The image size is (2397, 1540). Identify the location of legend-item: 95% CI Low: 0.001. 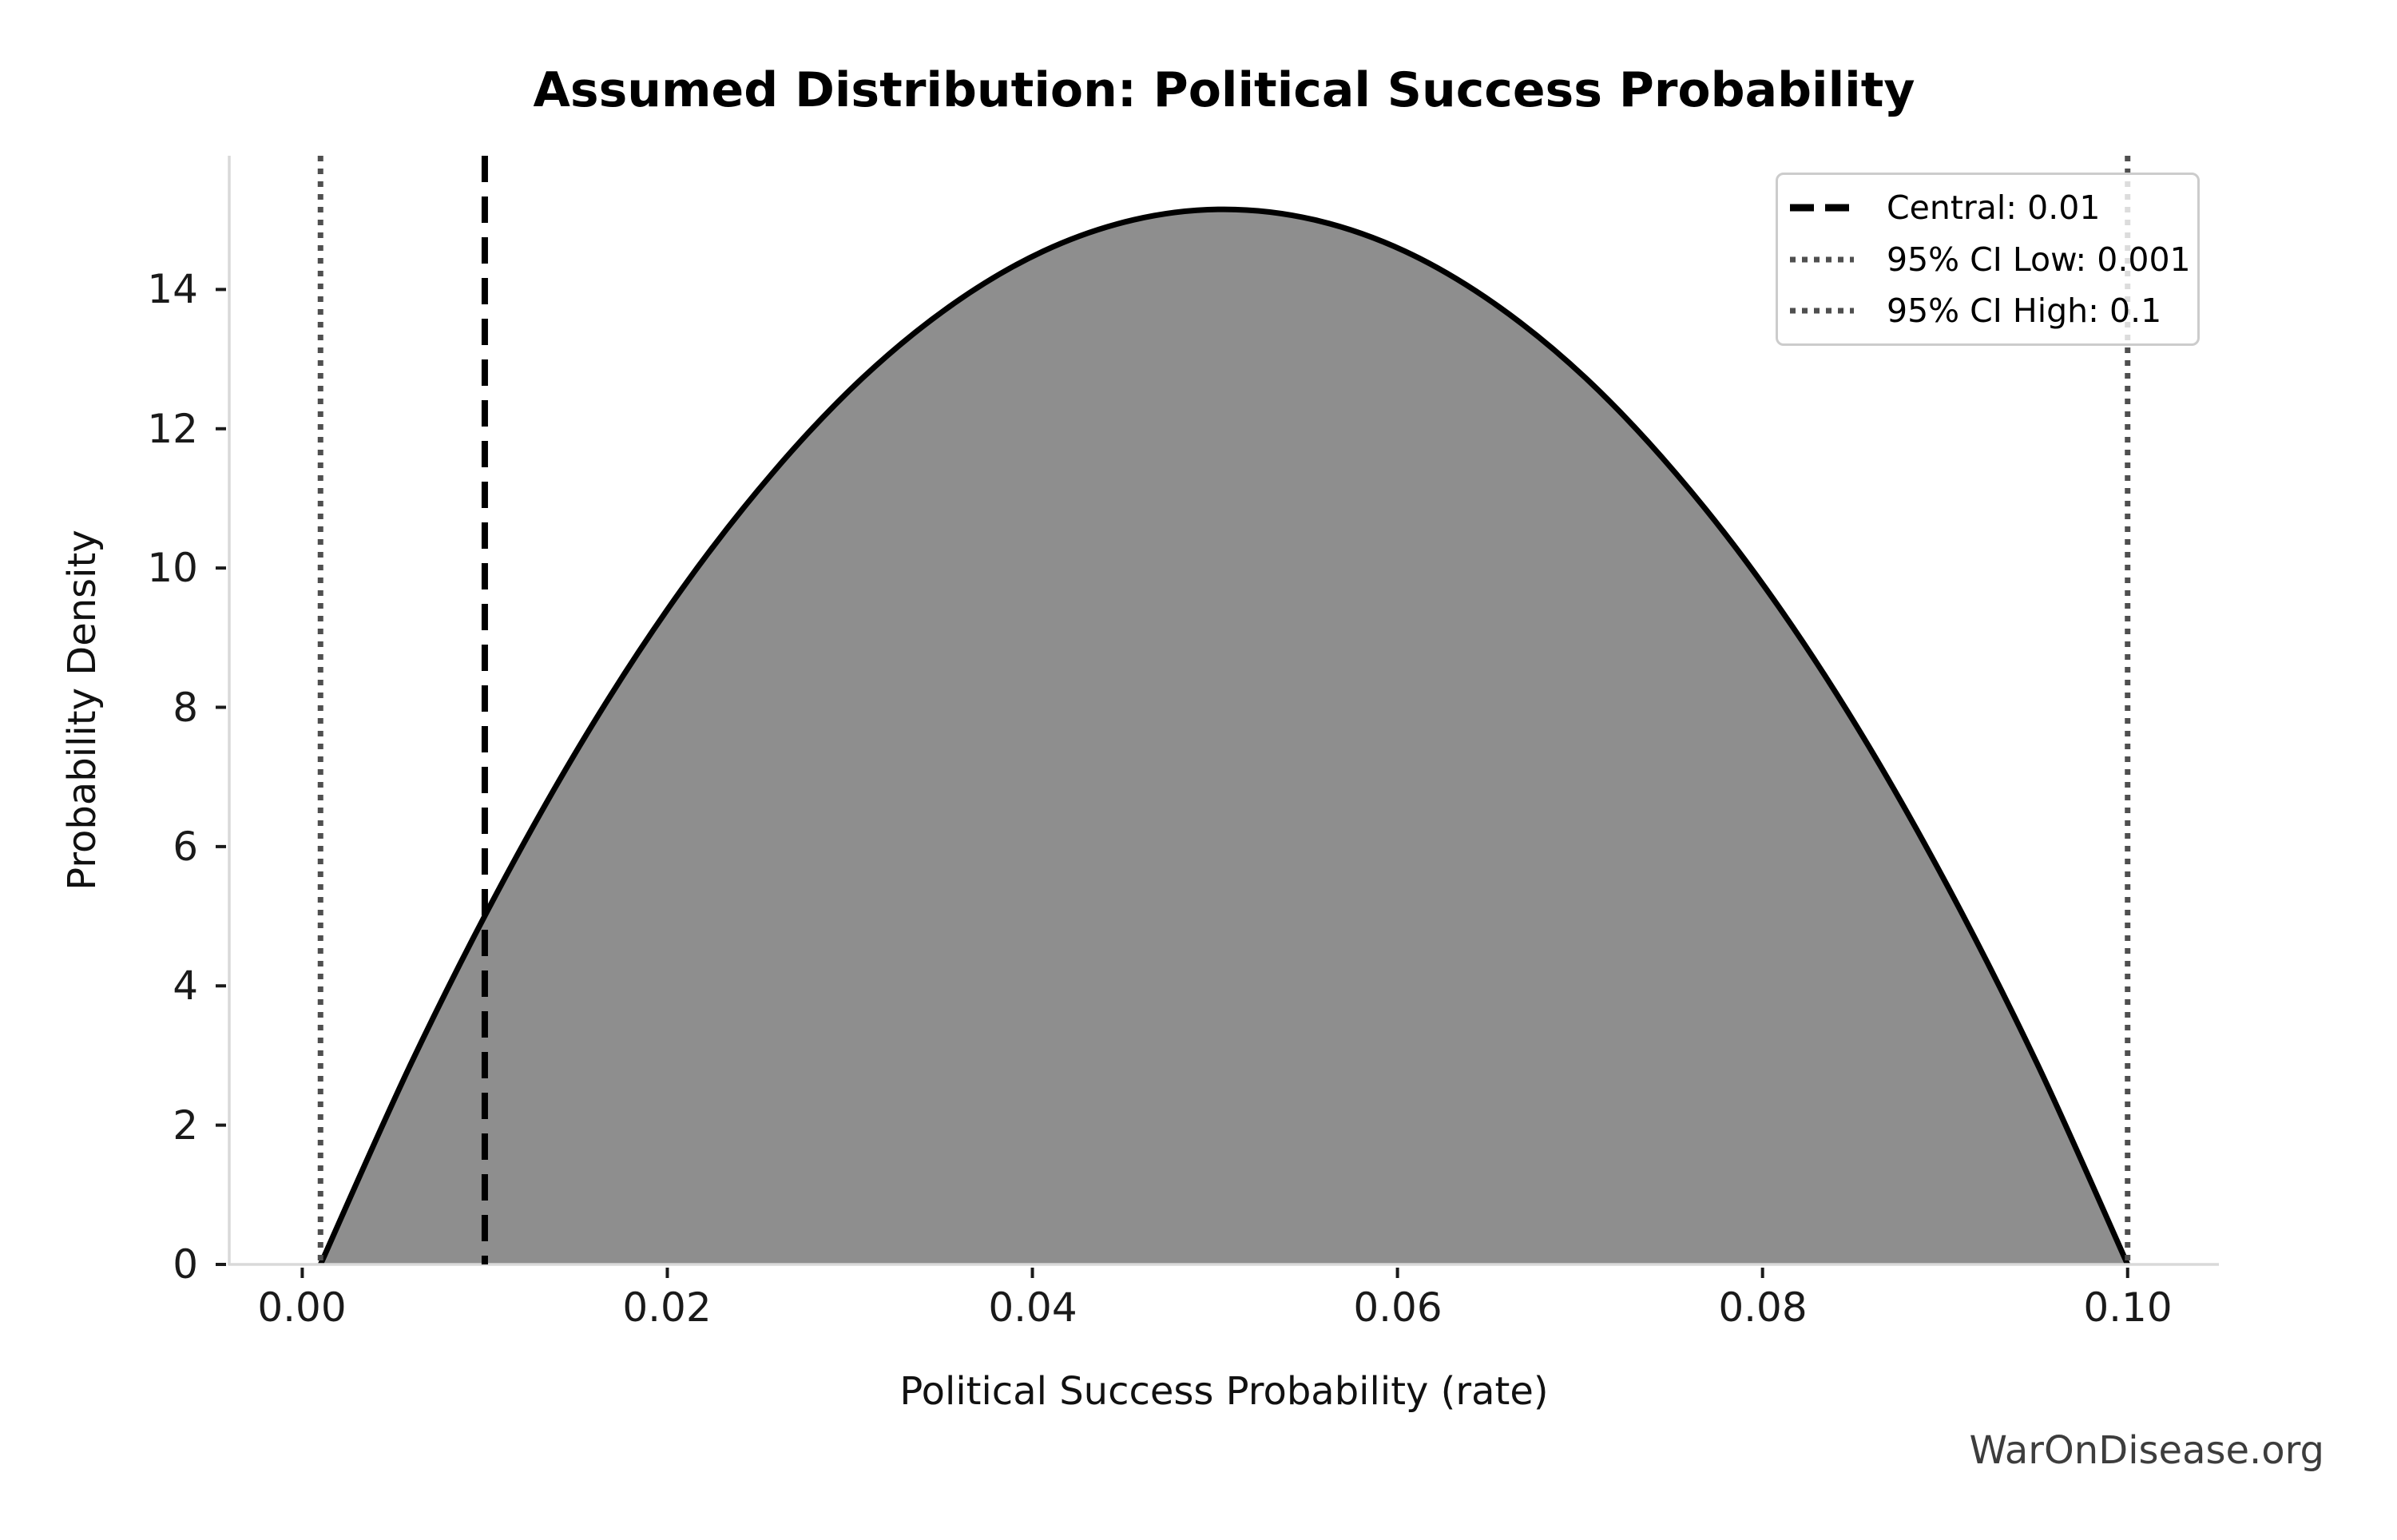
(1993, 259).